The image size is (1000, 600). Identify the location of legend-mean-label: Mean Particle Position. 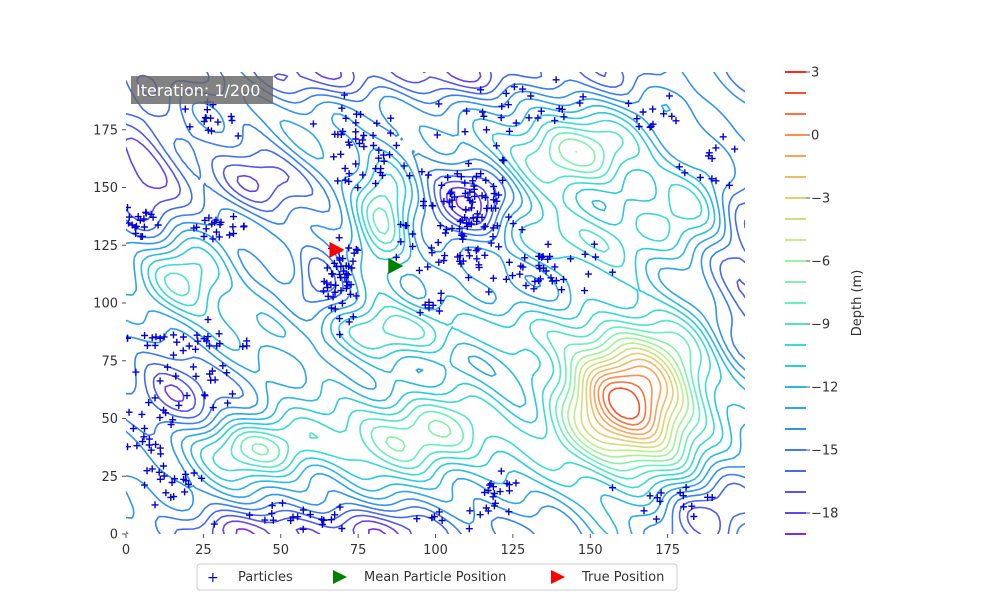
(435, 577).